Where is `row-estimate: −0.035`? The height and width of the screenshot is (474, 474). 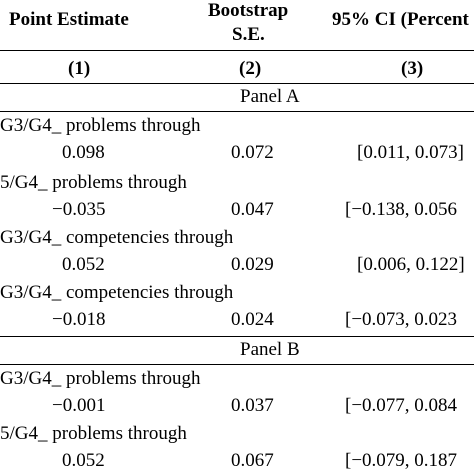
row-estimate: −0.035 is located at coordinates (79, 209).